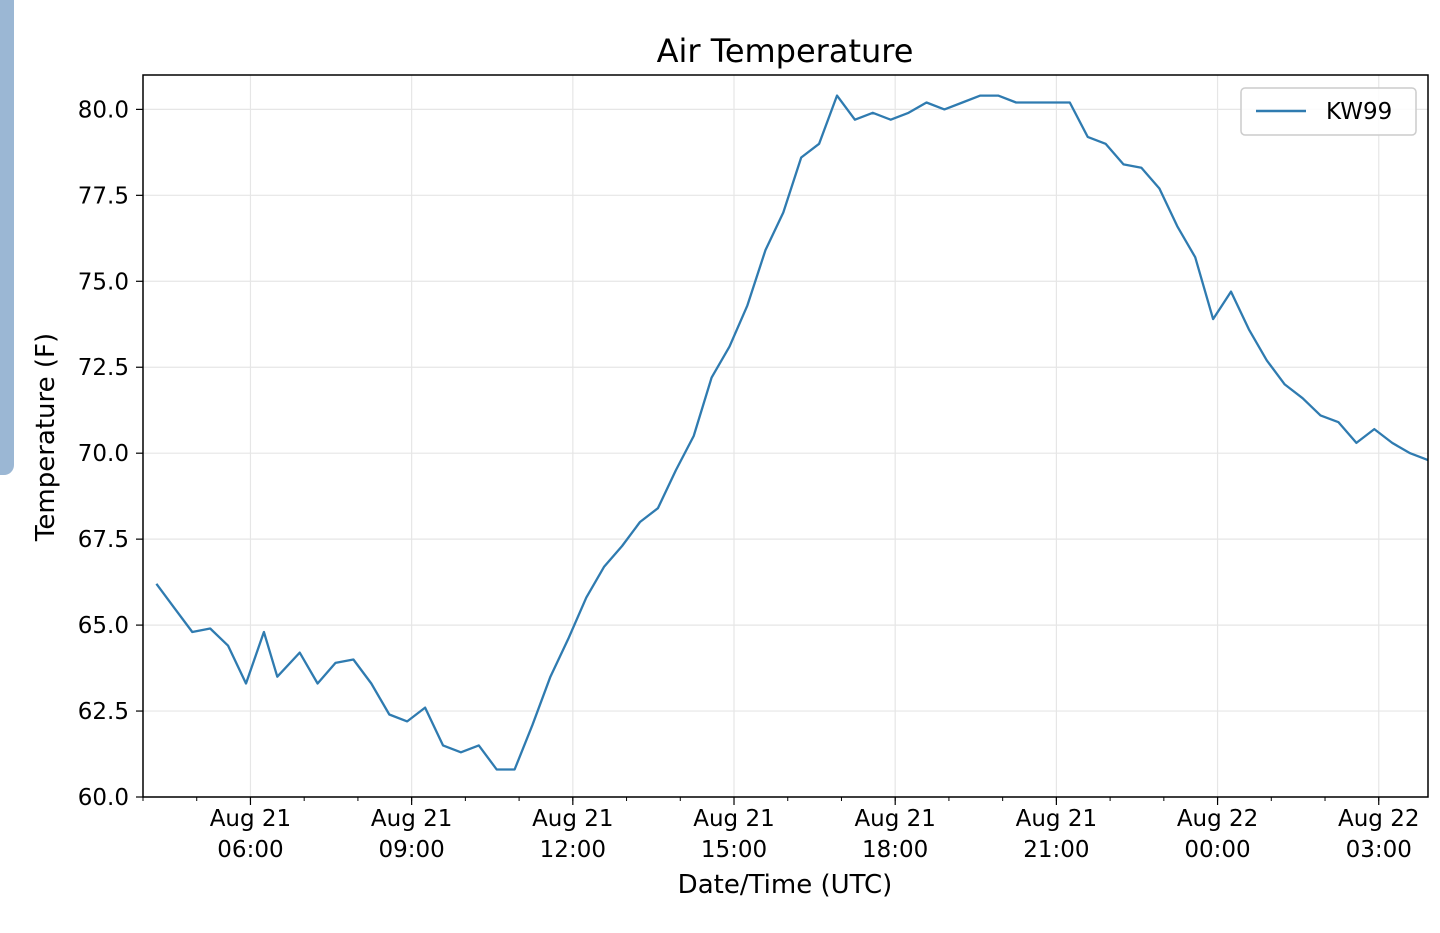 The width and height of the screenshot is (1440, 933). I want to click on x-tick-time-label: 06:00, so click(250, 850).